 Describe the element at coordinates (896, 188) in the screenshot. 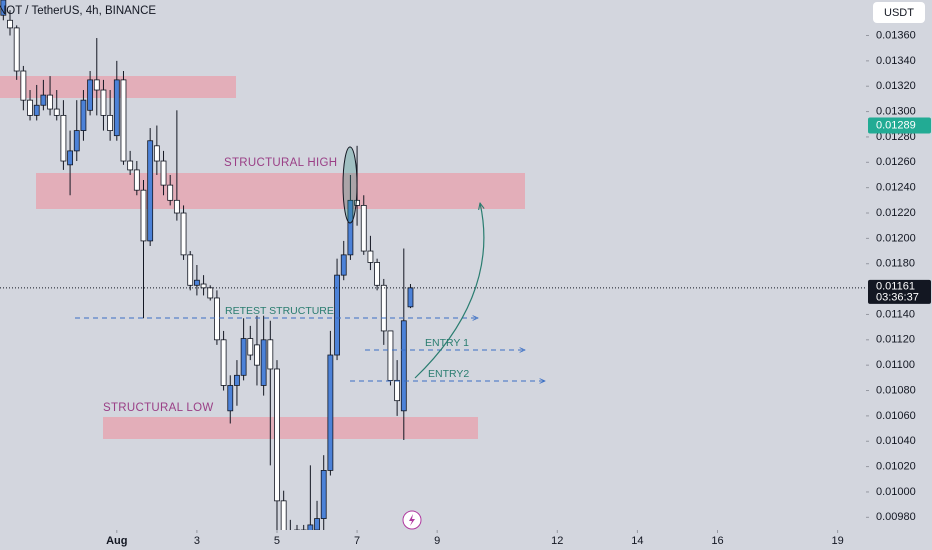

I see `y-tick-label: 0.01240` at that location.